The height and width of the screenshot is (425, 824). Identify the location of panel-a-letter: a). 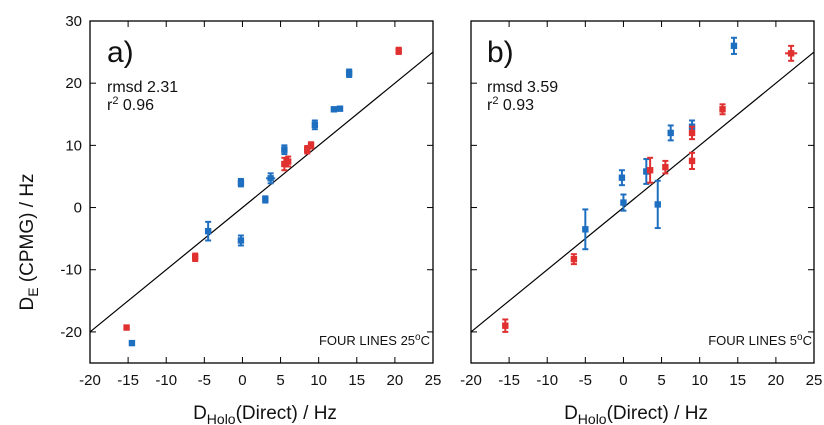
(120, 52).